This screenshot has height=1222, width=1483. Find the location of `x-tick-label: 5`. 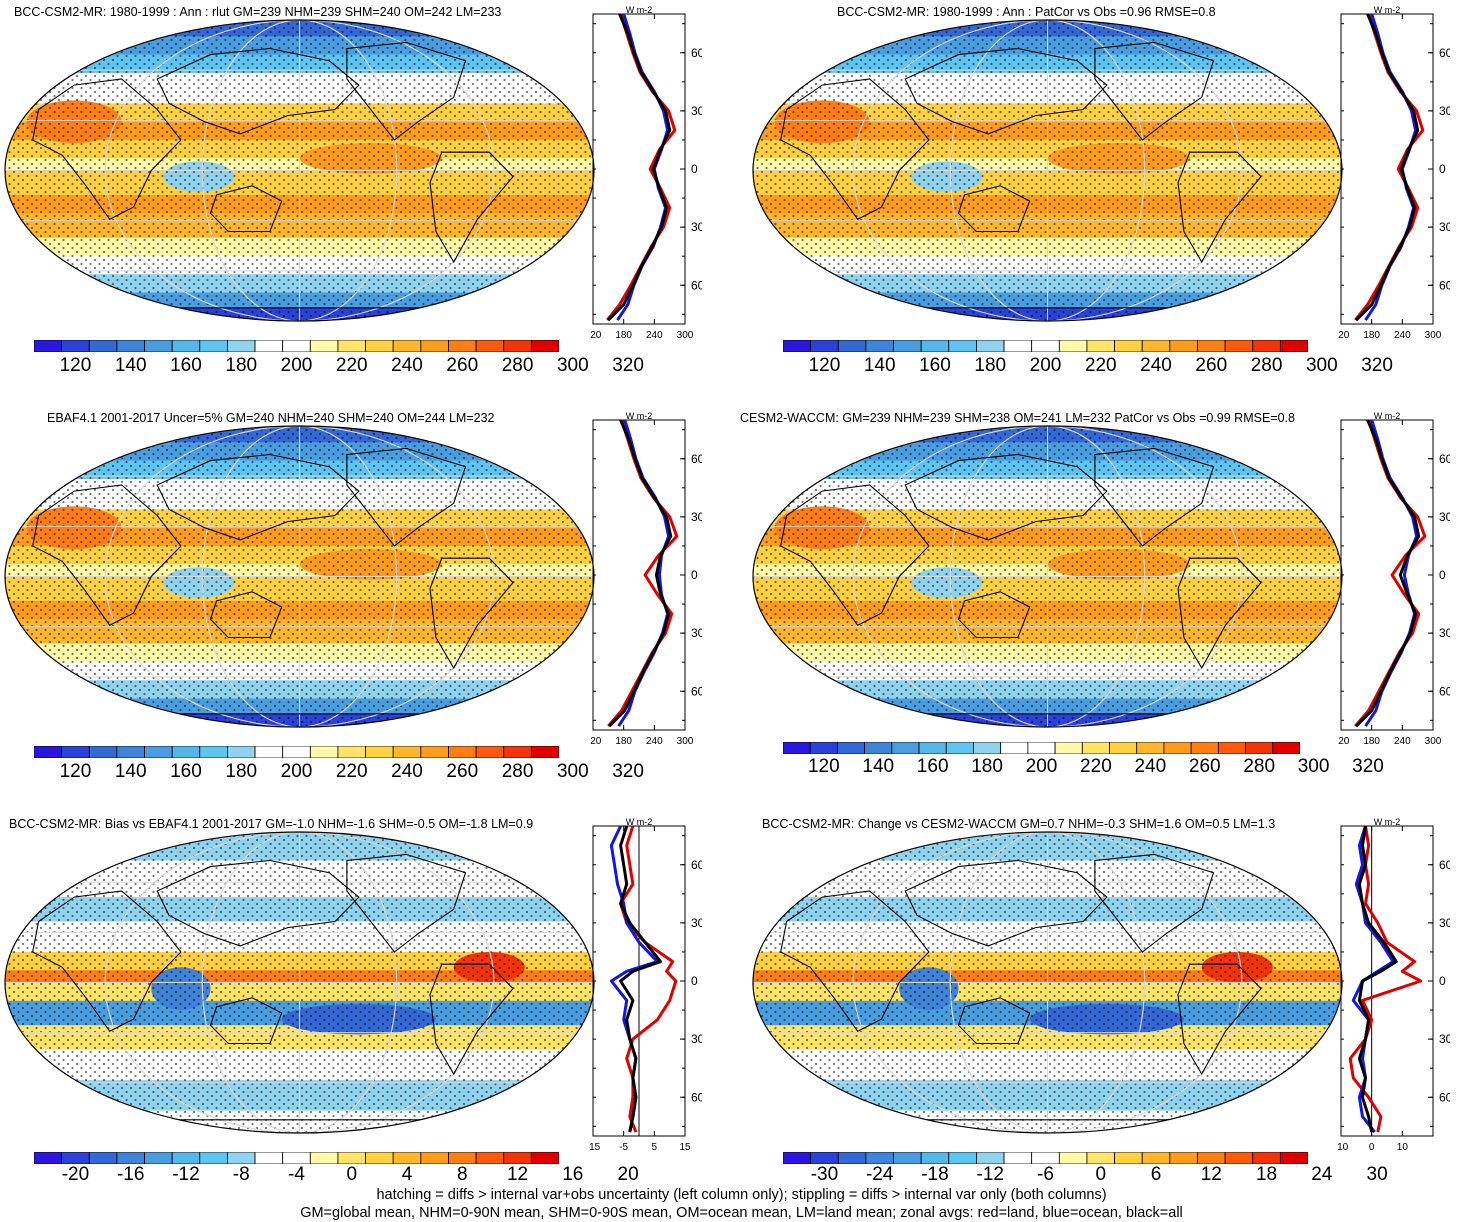

x-tick-label: 5 is located at coordinates (655, 1147).